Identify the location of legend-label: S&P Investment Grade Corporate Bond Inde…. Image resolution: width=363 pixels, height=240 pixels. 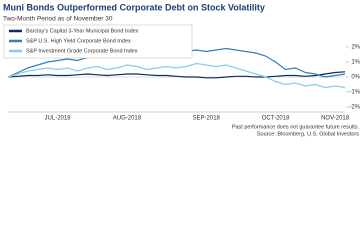
(82, 51).